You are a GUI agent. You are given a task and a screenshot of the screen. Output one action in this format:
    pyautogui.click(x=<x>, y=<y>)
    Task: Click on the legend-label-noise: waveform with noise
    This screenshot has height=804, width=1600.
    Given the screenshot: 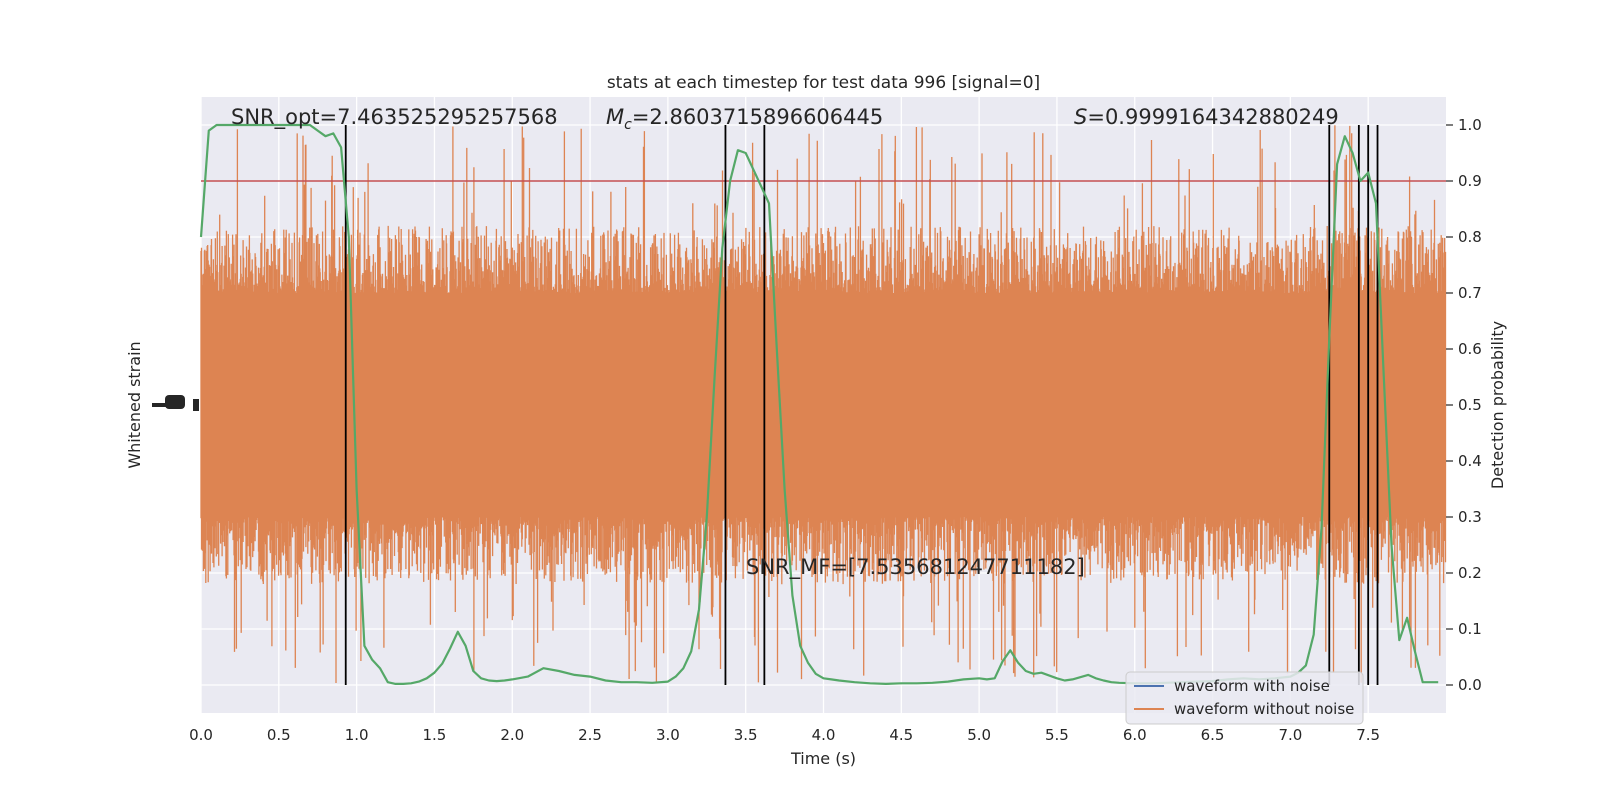 What is the action you would take?
    pyautogui.click(x=1252, y=686)
    